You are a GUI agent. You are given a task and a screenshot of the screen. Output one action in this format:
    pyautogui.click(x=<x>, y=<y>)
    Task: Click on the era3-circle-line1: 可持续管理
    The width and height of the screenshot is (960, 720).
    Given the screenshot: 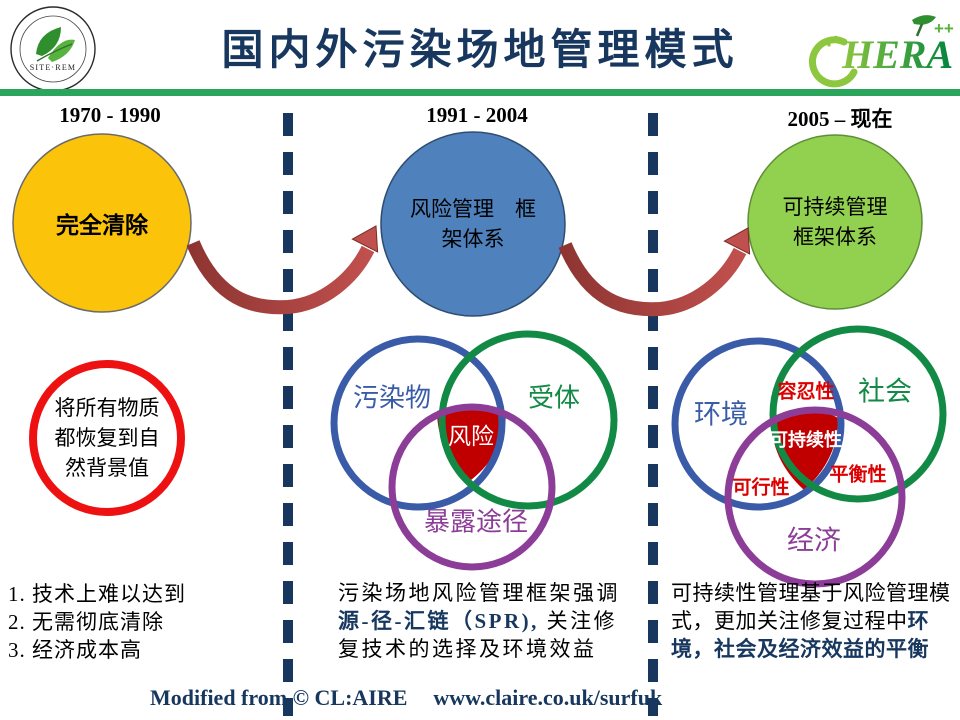 What is the action you would take?
    pyautogui.click(x=835, y=207)
    